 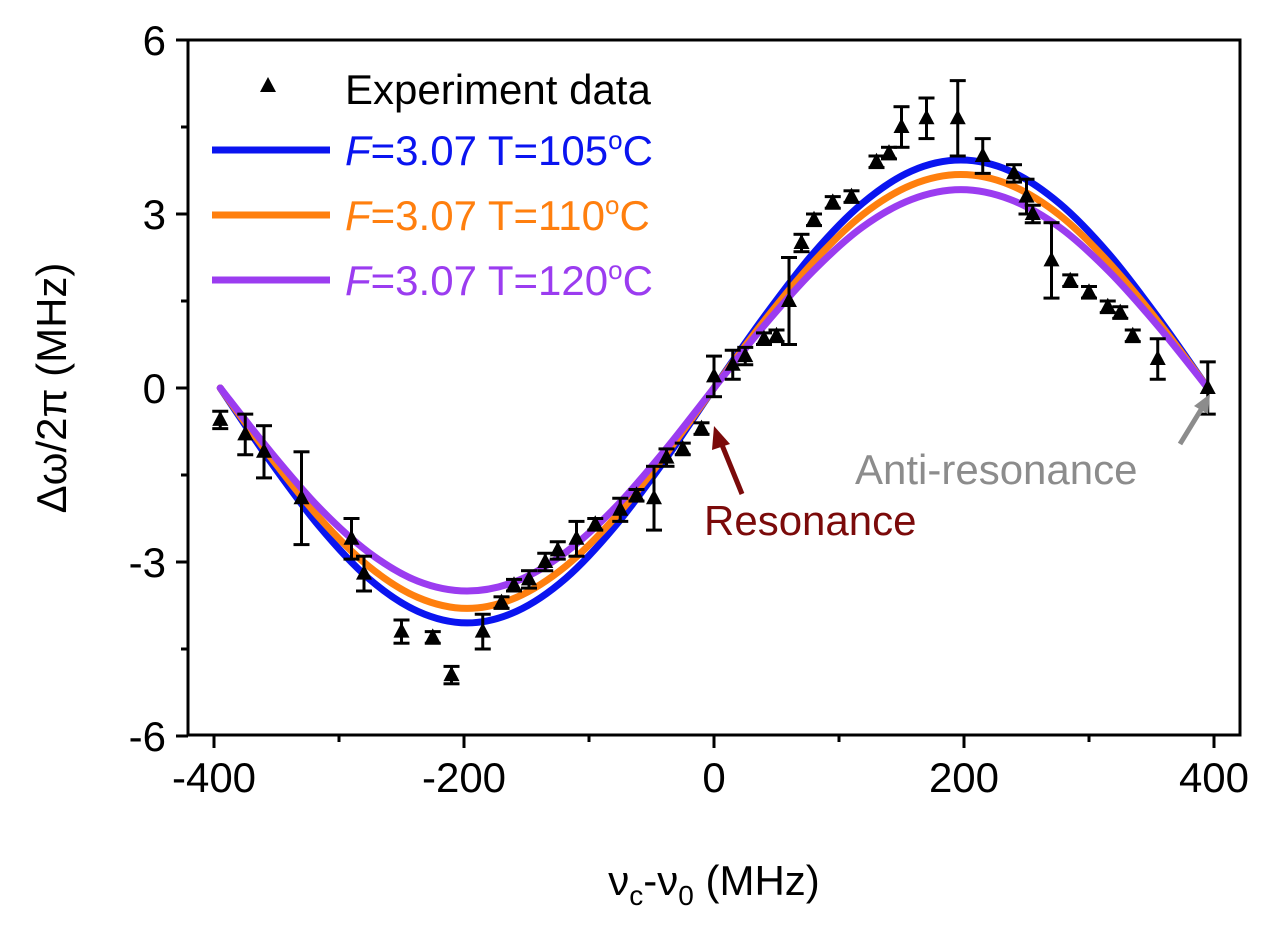 I want to click on x-tick-label: -400, so click(x=214, y=777).